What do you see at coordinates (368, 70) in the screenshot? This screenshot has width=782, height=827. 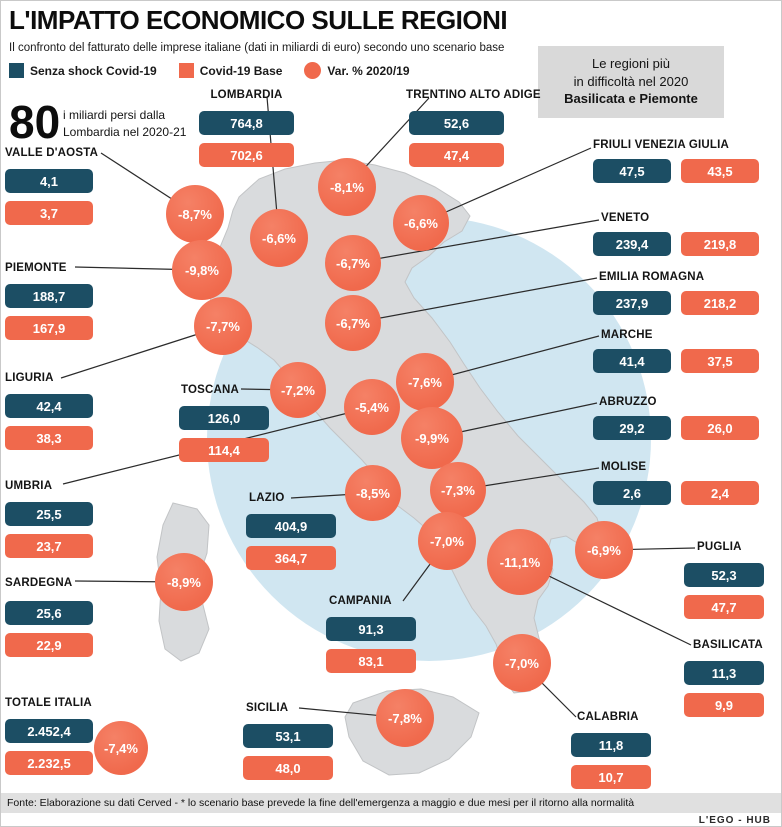 I see `legend-label: Var. % 2020/19` at bounding box center [368, 70].